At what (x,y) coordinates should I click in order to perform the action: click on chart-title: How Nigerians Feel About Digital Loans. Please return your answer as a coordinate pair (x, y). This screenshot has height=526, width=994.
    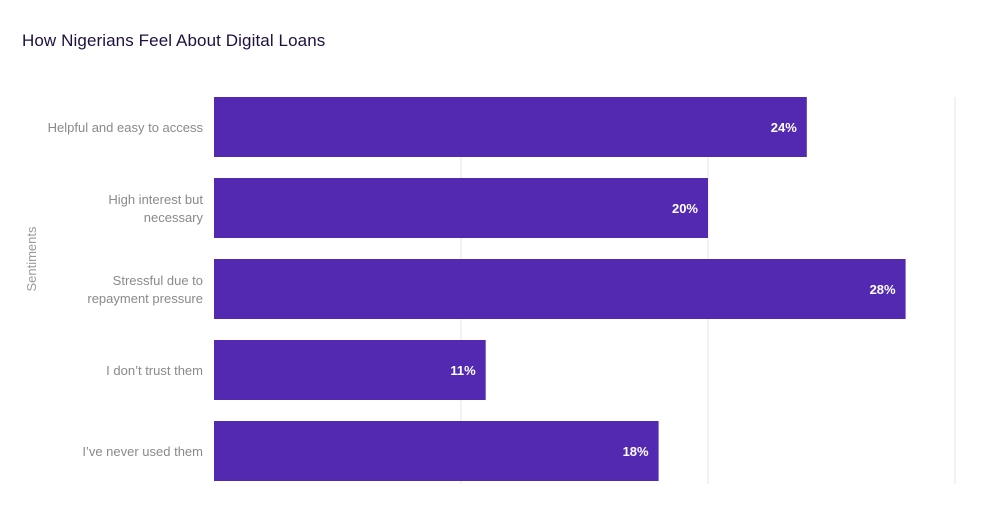
    Looking at the image, I should click on (174, 40).